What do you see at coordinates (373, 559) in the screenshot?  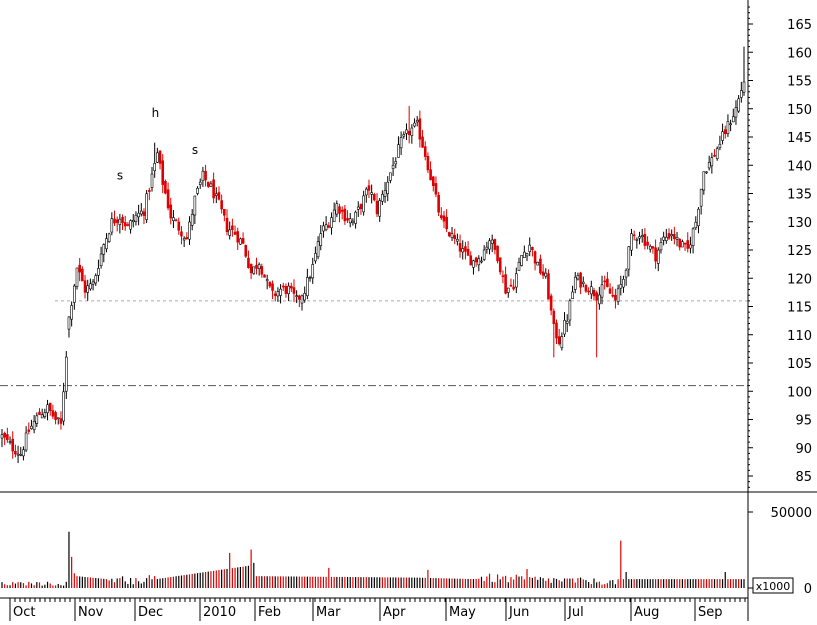 I see `volume-bars` at bounding box center [373, 559].